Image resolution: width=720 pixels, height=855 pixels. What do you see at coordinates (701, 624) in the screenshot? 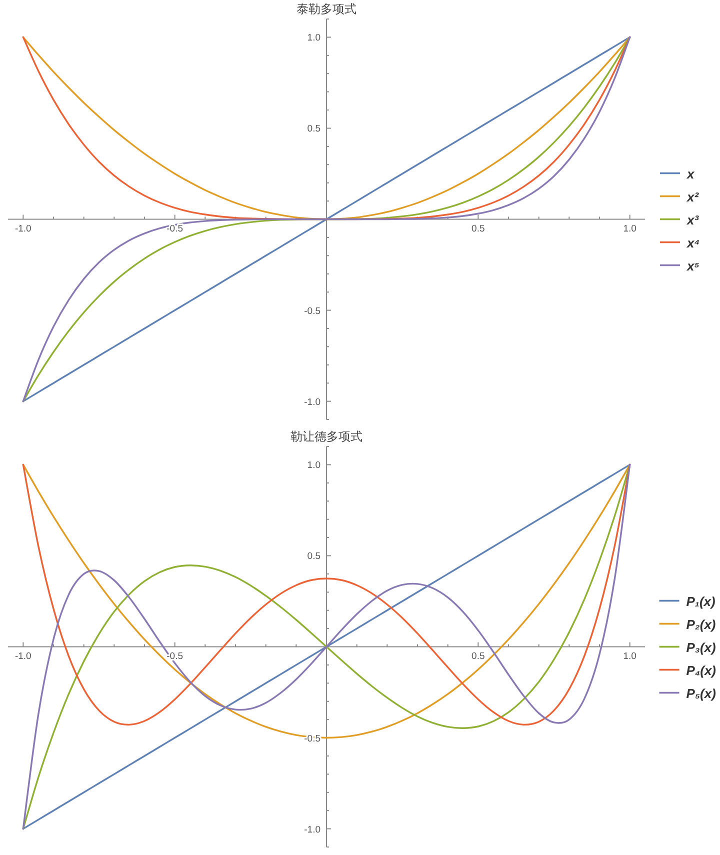
I see `legend-label: P₂(x)` at bounding box center [701, 624].